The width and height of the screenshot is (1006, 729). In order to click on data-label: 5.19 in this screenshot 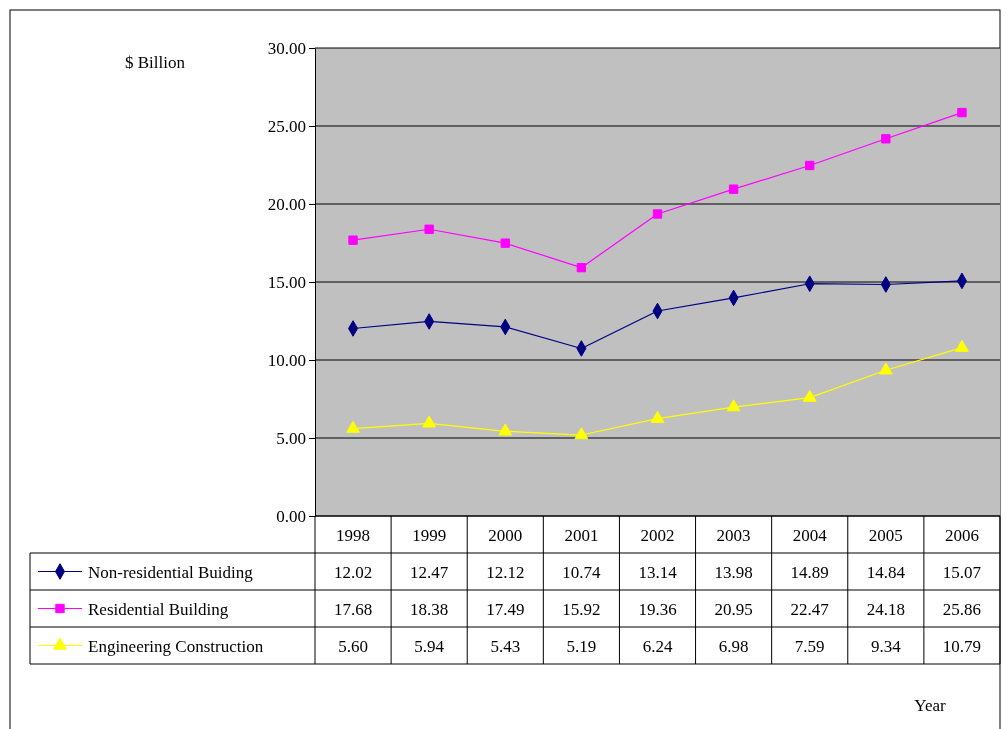, I will do `click(581, 646)`.